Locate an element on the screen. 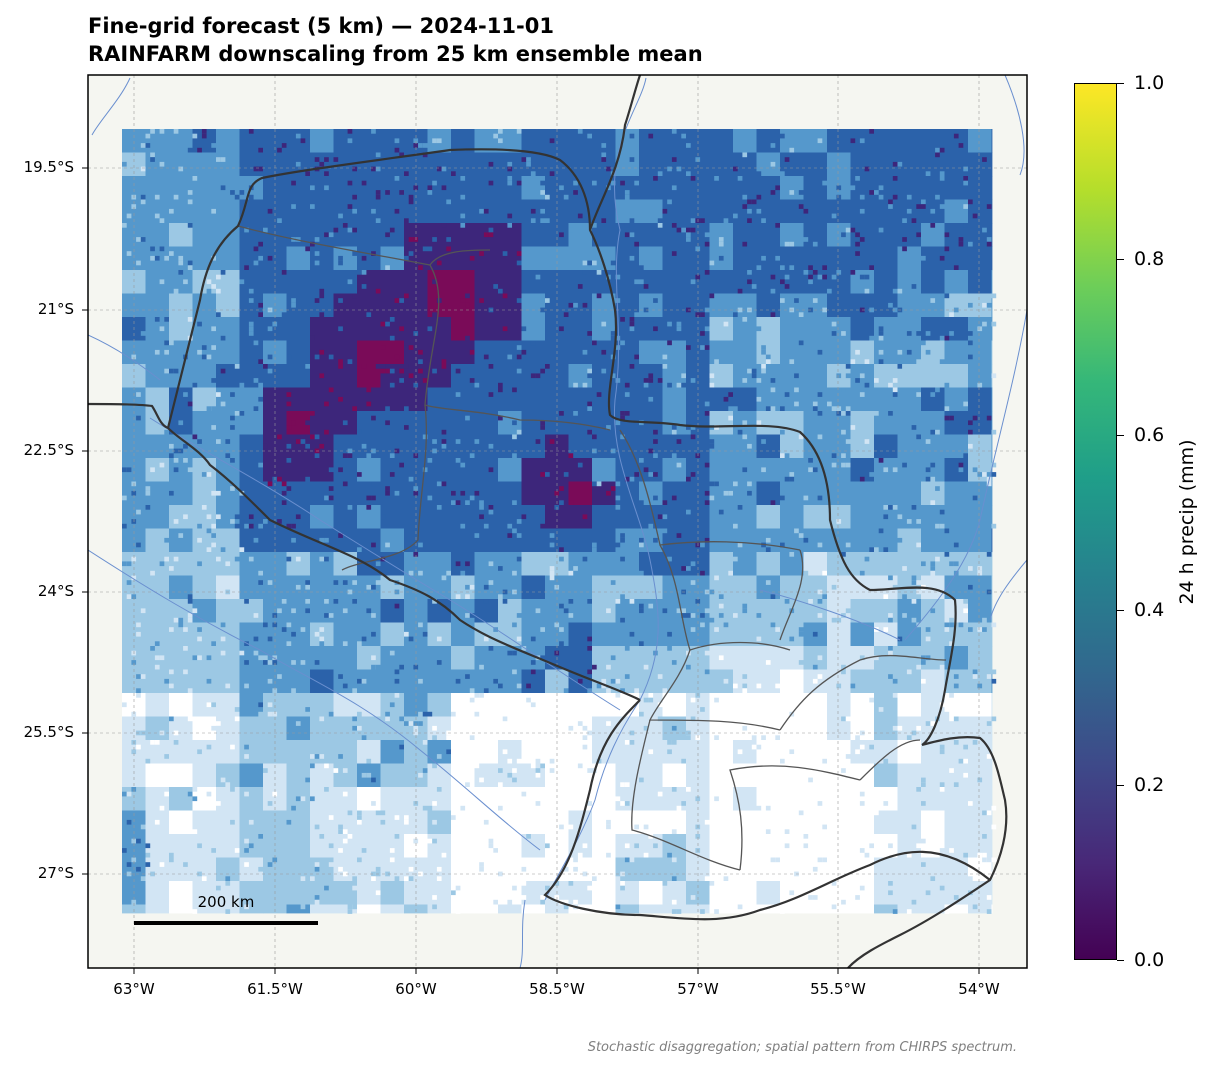 Image resolution: width=1213 pixels, height=1071 pixels. colorbar-tick is located at coordinates (1120, 785).